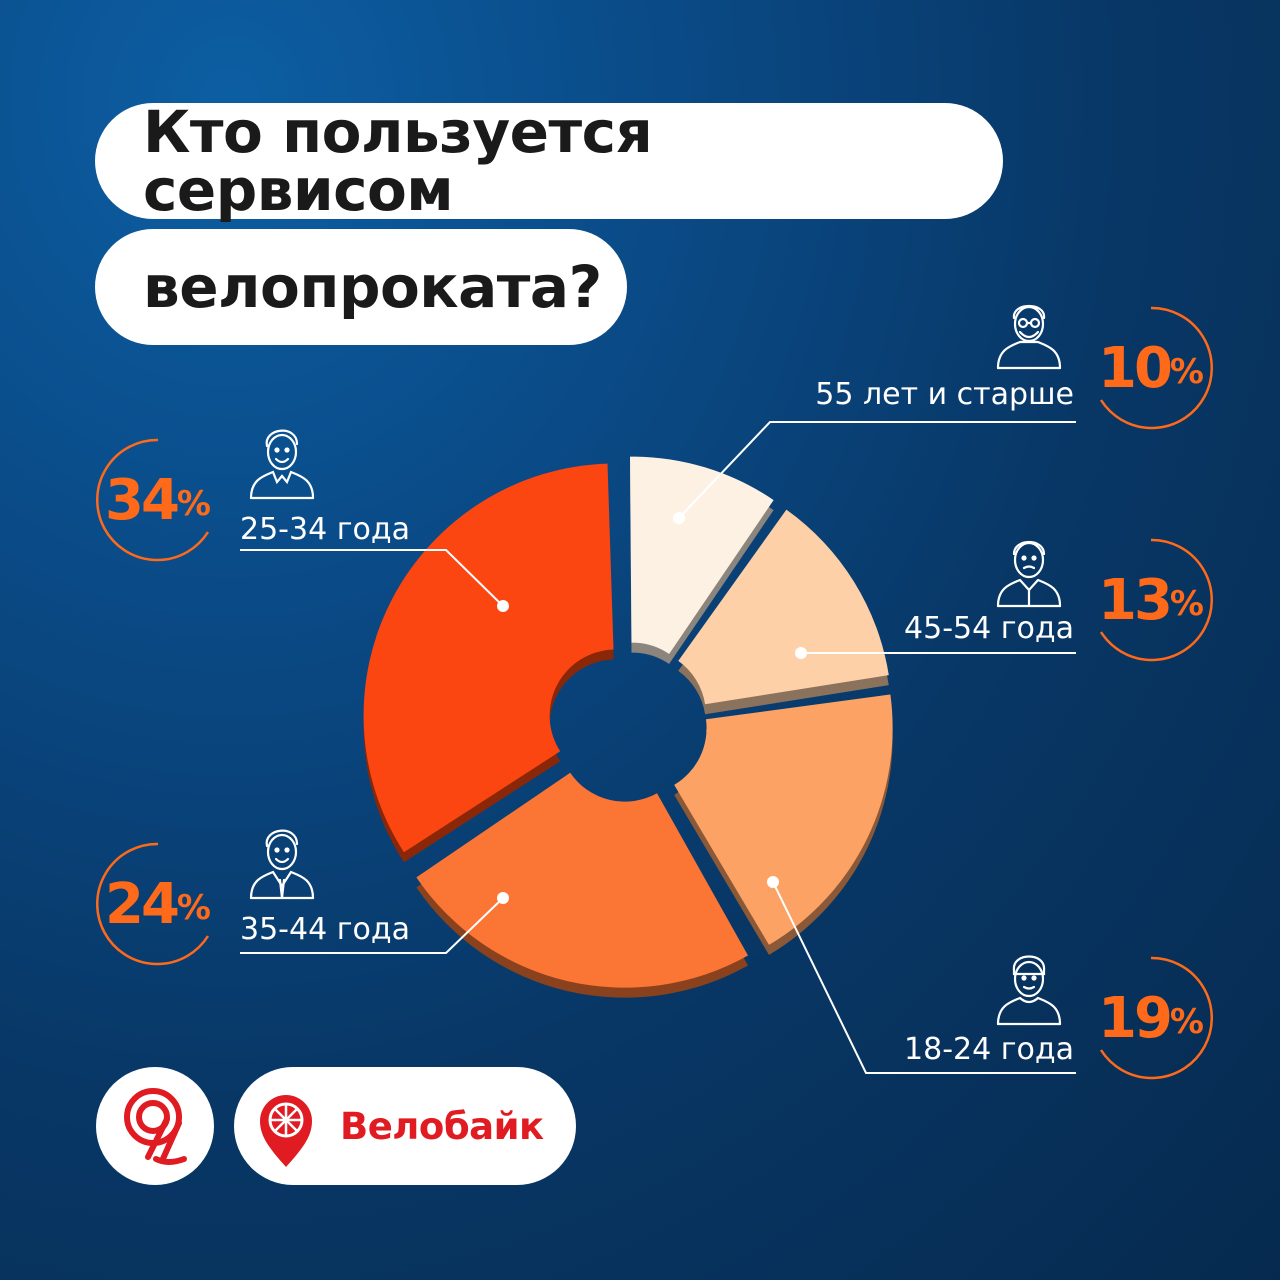 This screenshot has height=1280, width=1280. I want to click on percent-value: 24, so click(142, 904).